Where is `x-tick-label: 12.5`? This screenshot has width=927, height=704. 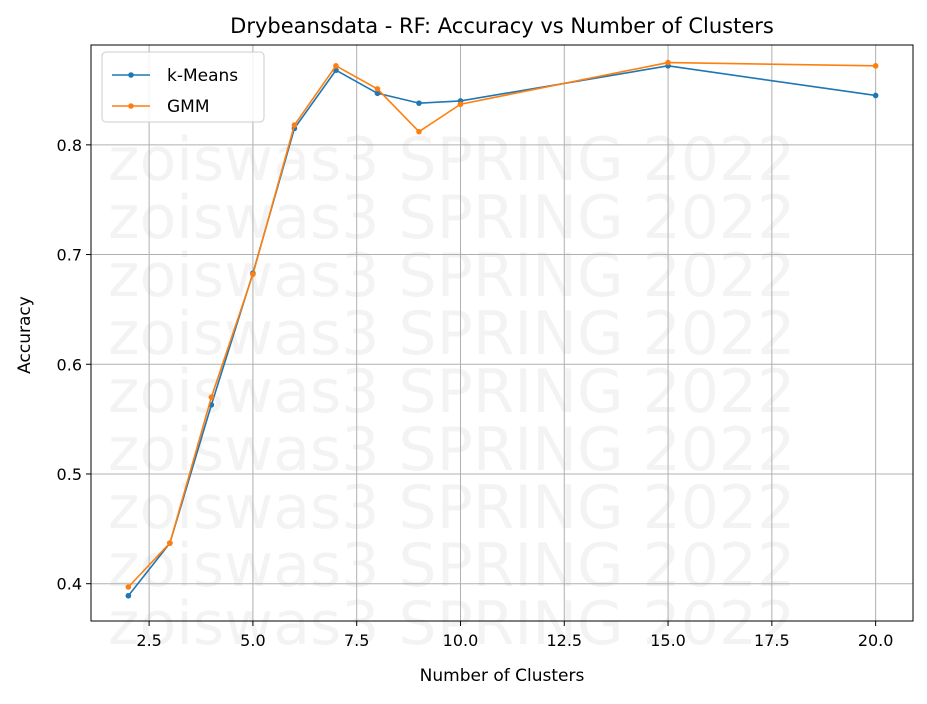 x-tick-label: 12.5 is located at coordinates (564, 640).